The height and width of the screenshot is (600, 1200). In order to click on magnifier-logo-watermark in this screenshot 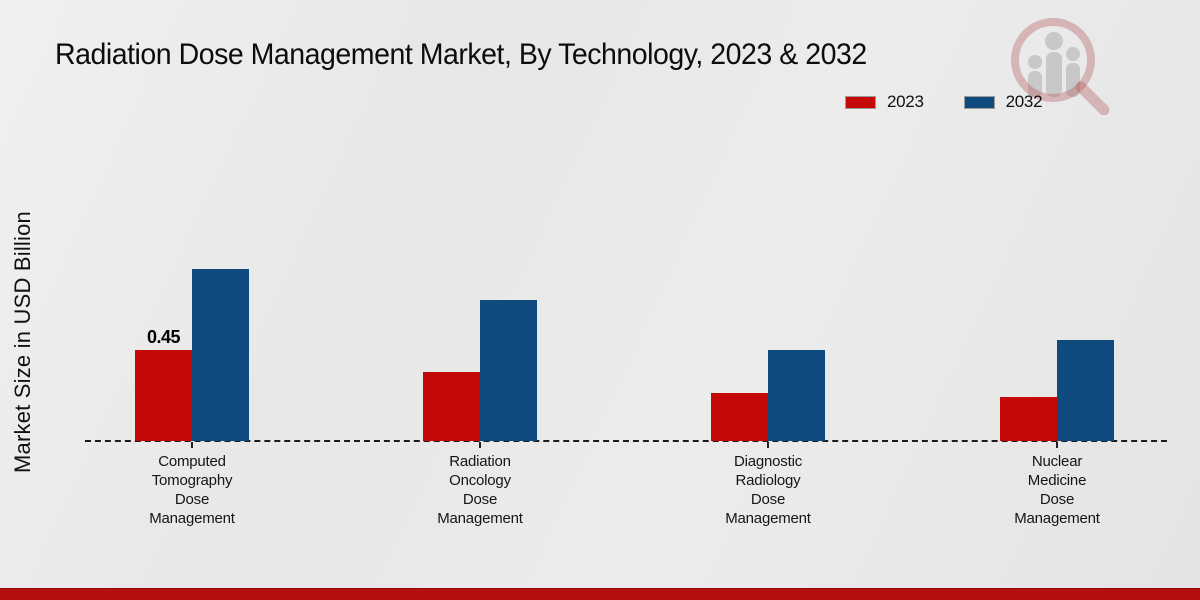, I will do `click(1060, 66)`.